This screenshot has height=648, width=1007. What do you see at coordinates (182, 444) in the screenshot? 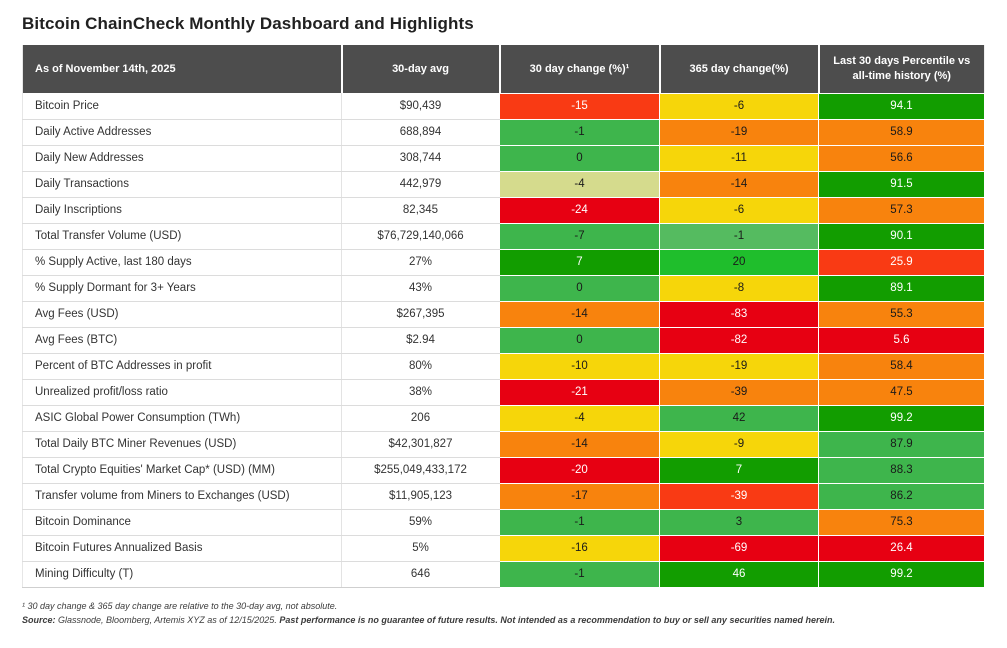
I see `metric-cell: Total Daily BTC Miner Revenues (USD)` at bounding box center [182, 444].